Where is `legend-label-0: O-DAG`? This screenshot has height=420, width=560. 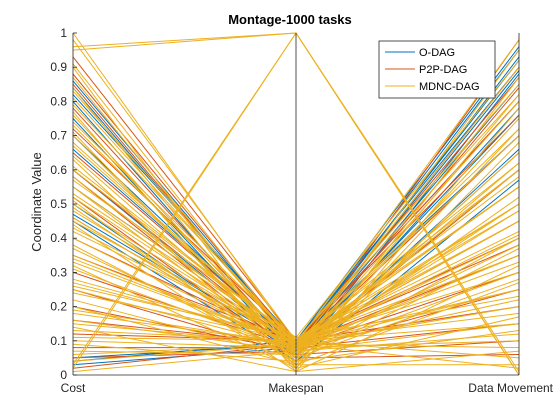
legend-label-0: O-DAG is located at coordinates (437, 53).